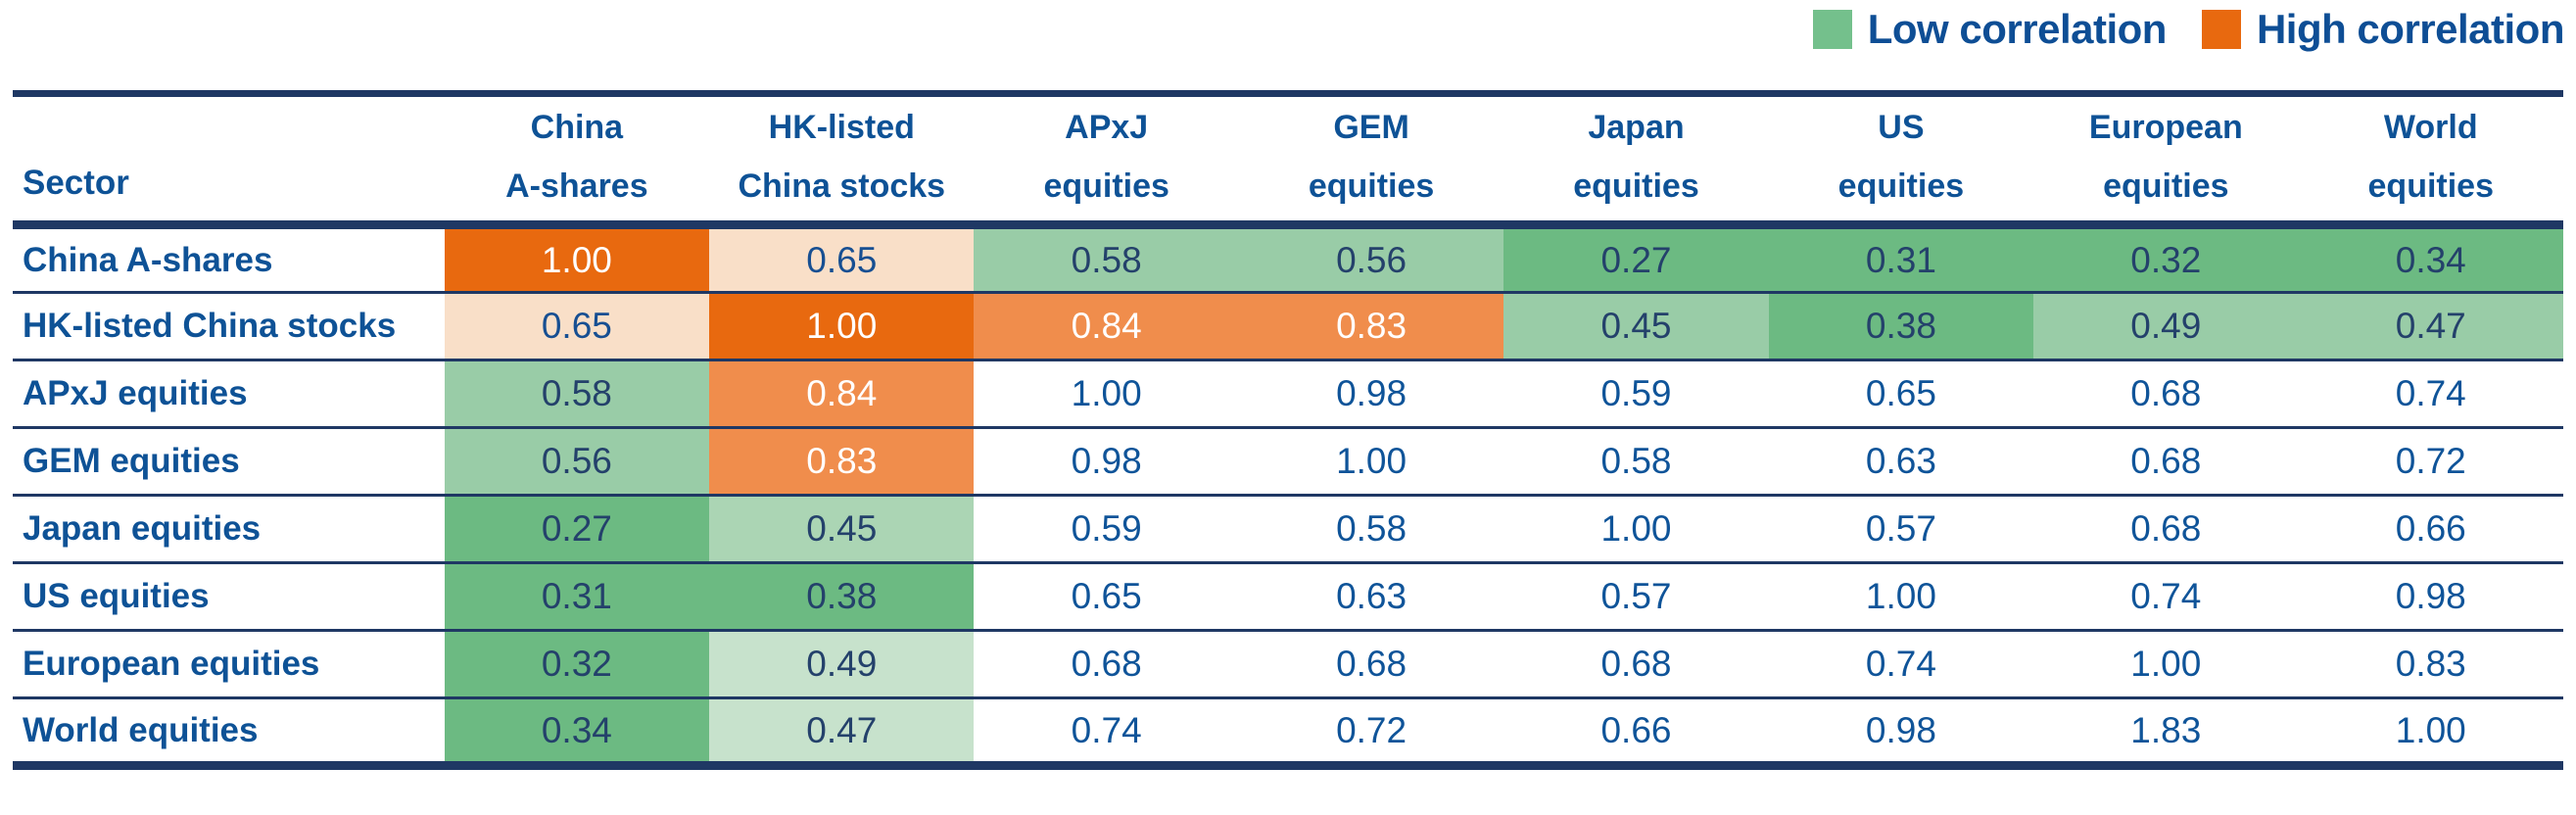 Image resolution: width=2576 pixels, height=815 pixels. Describe the element at coordinates (577, 462) in the screenshot. I see `matrix-cell: 0.56` at that location.